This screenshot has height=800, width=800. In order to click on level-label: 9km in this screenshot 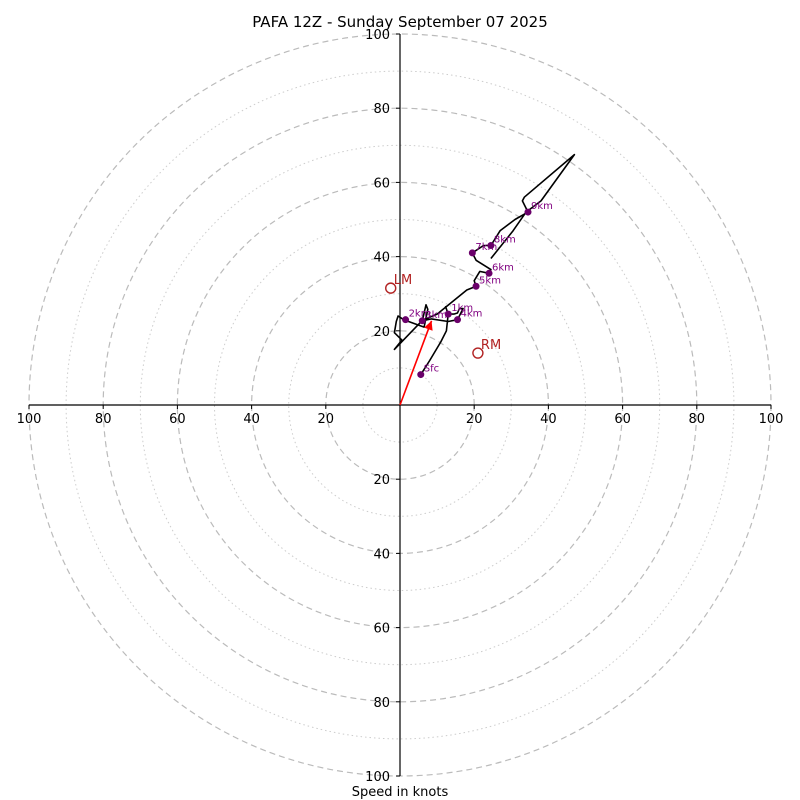, I will do `click(542, 206)`.